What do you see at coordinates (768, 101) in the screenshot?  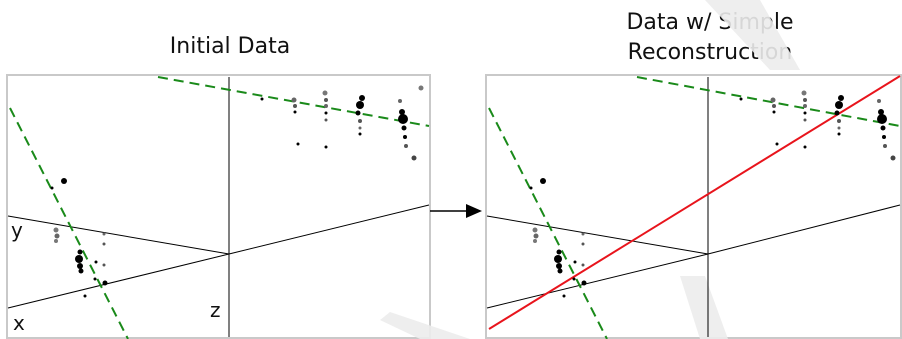 I see `right-track-dashed-upper` at bounding box center [768, 101].